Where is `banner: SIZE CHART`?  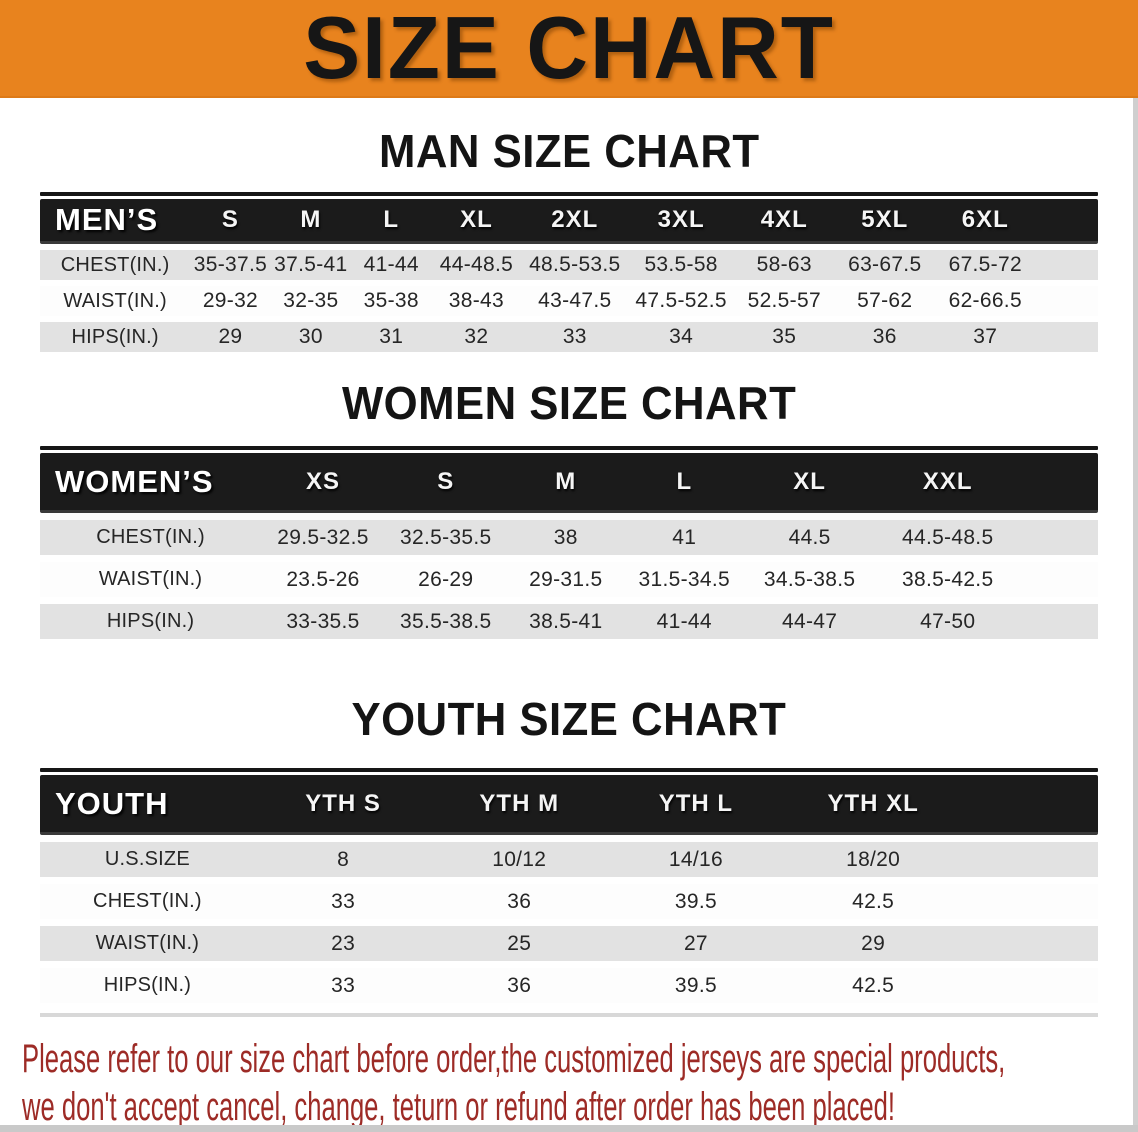
banner: SIZE CHART is located at coordinates (569, 49).